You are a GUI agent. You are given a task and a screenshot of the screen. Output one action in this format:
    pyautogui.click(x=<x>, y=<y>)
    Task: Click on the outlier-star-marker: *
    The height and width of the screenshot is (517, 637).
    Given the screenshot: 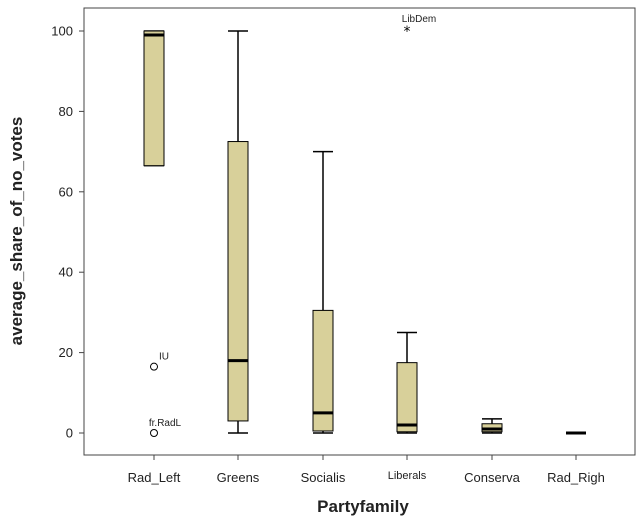 What is the action you would take?
    pyautogui.click(x=407, y=32)
    